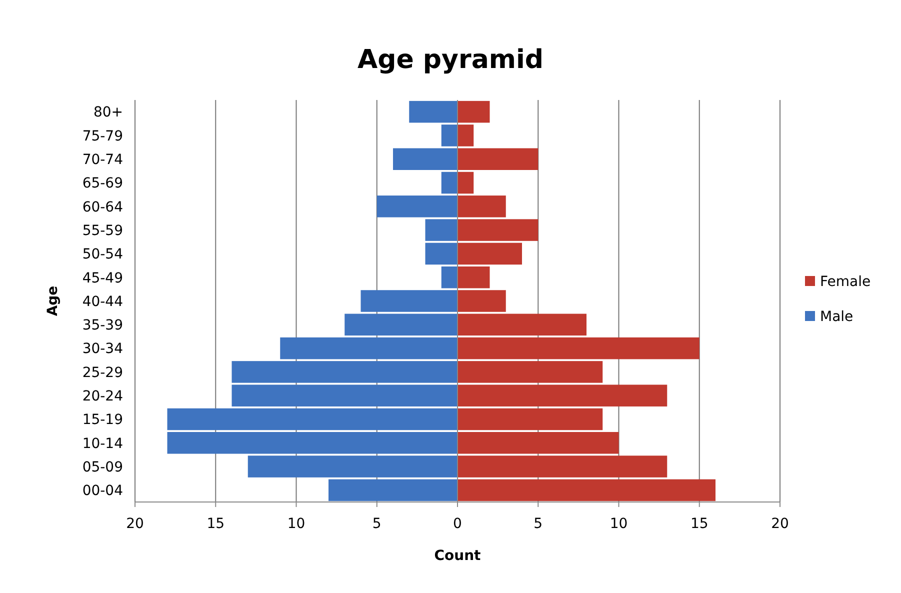  Describe the element at coordinates (837, 316) in the screenshot. I see `legend-label: Male` at that location.